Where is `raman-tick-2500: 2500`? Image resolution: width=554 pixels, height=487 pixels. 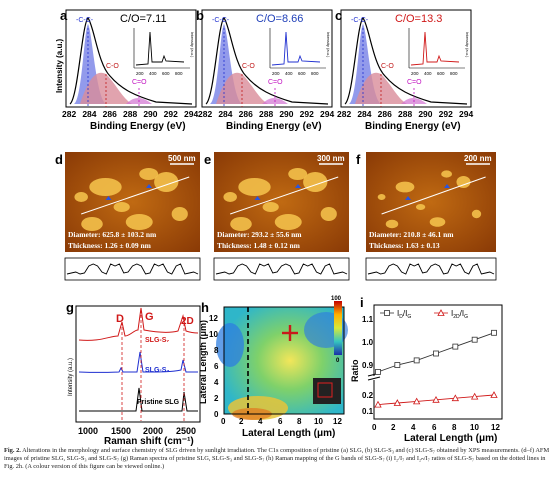 raman-tick-2500: 2500 is located at coordinates (186, 431).